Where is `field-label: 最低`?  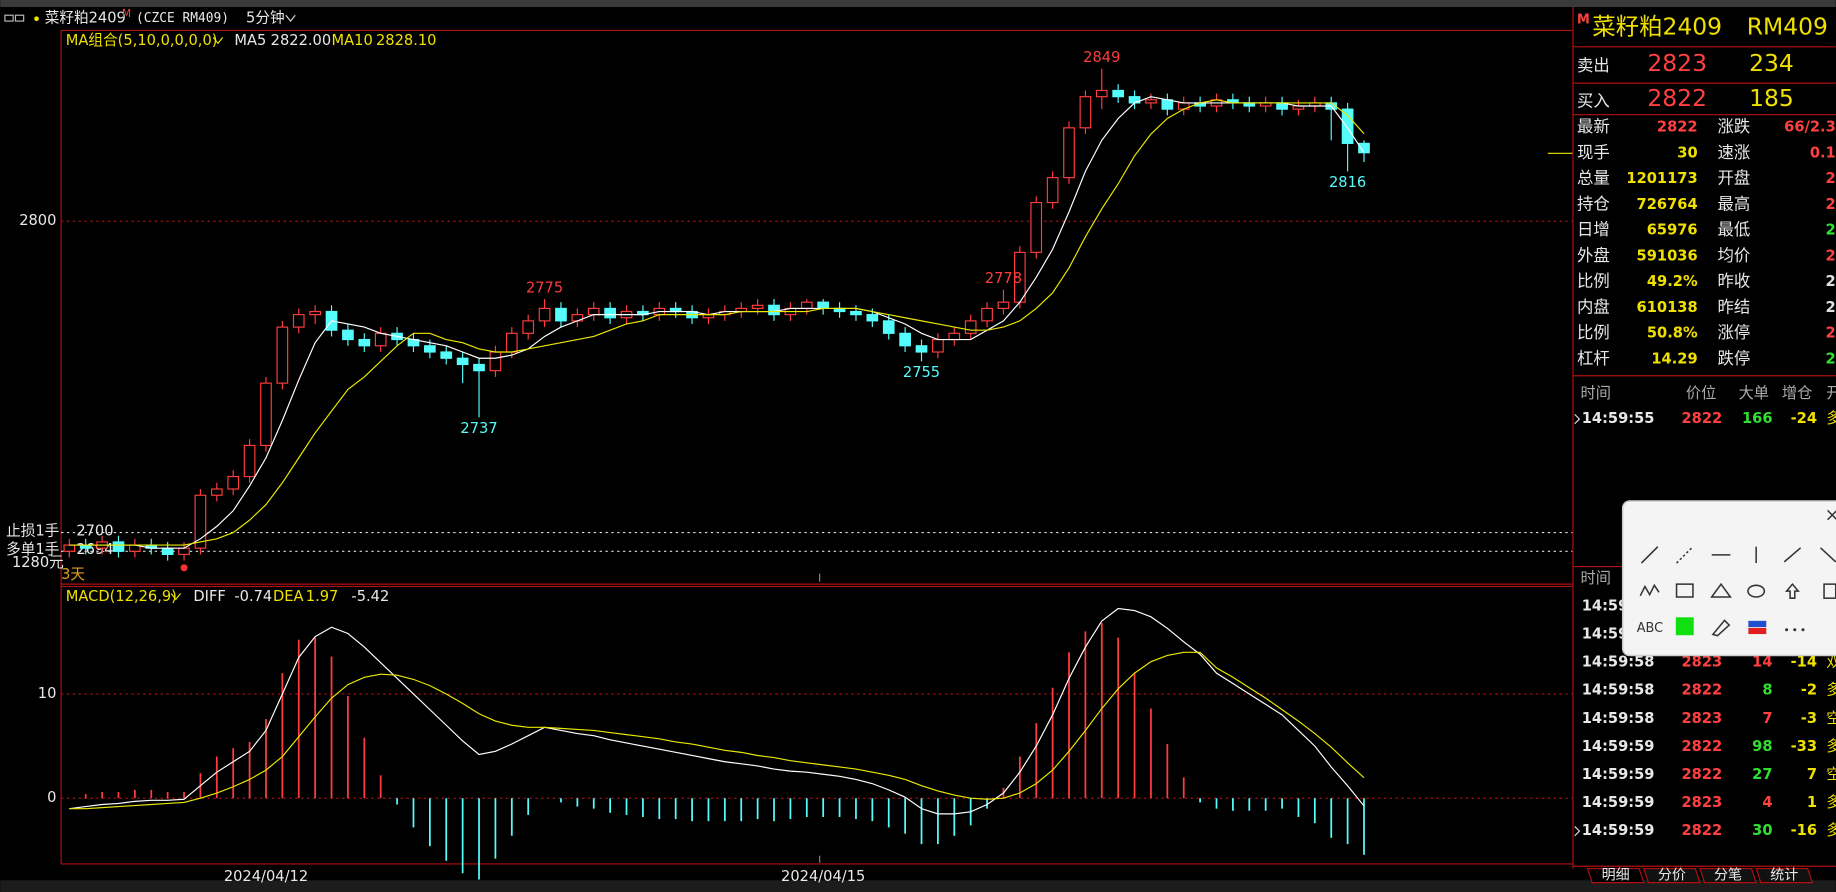
field-label: 最低 is located at coordinates (1734, 229).